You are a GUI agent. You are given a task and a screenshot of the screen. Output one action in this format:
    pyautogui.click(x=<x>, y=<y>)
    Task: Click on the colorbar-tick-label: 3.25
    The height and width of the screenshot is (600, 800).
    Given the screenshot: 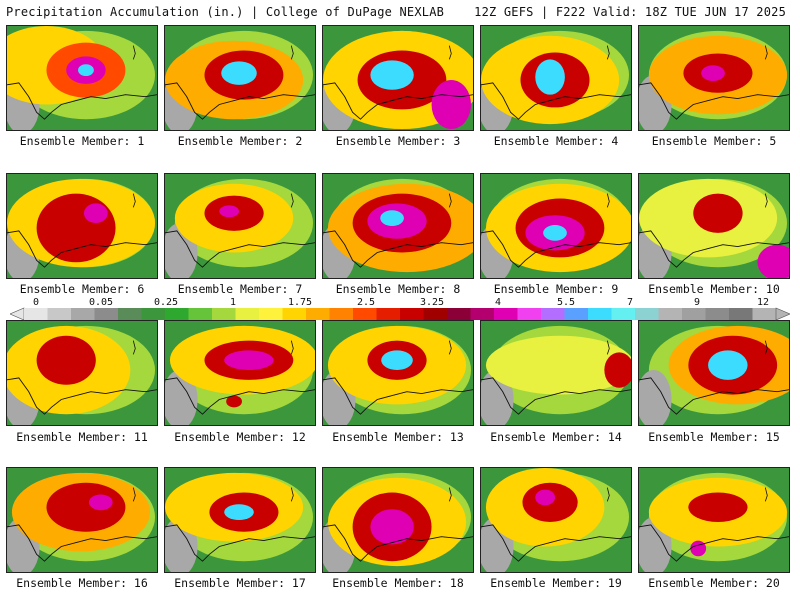 What is the action you would take?
    pyautogui.click(x=432, y=302)
    